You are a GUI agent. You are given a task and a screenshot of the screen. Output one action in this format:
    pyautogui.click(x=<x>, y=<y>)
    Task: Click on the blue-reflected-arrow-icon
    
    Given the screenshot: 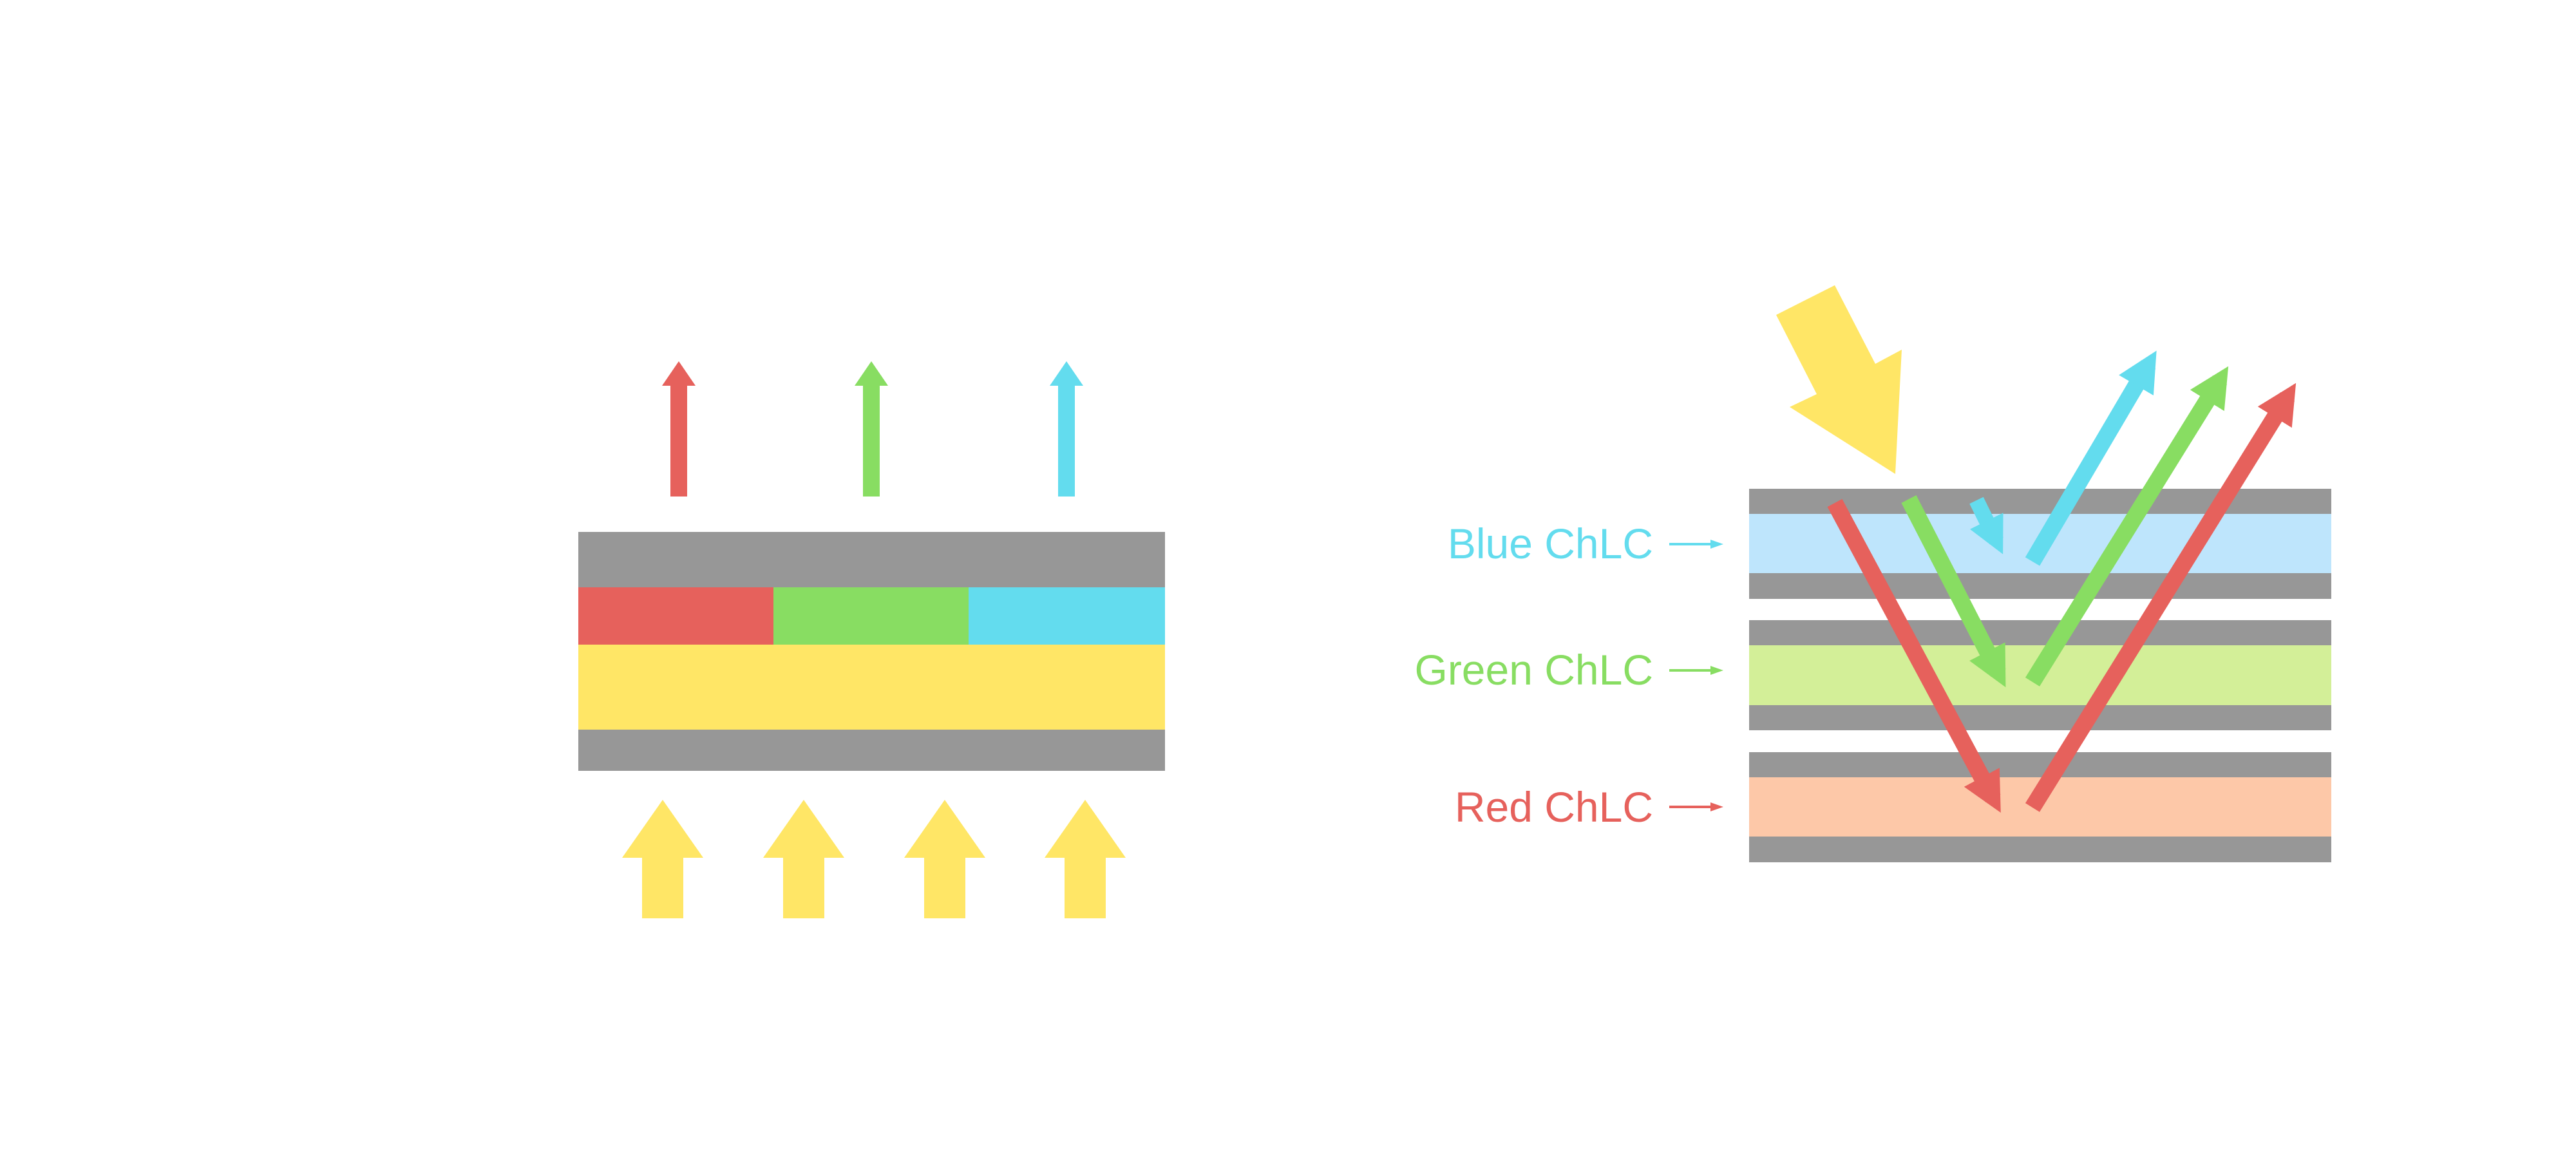 What is the action you would take?
    pyautogui.click(x=2091, y=458)
    